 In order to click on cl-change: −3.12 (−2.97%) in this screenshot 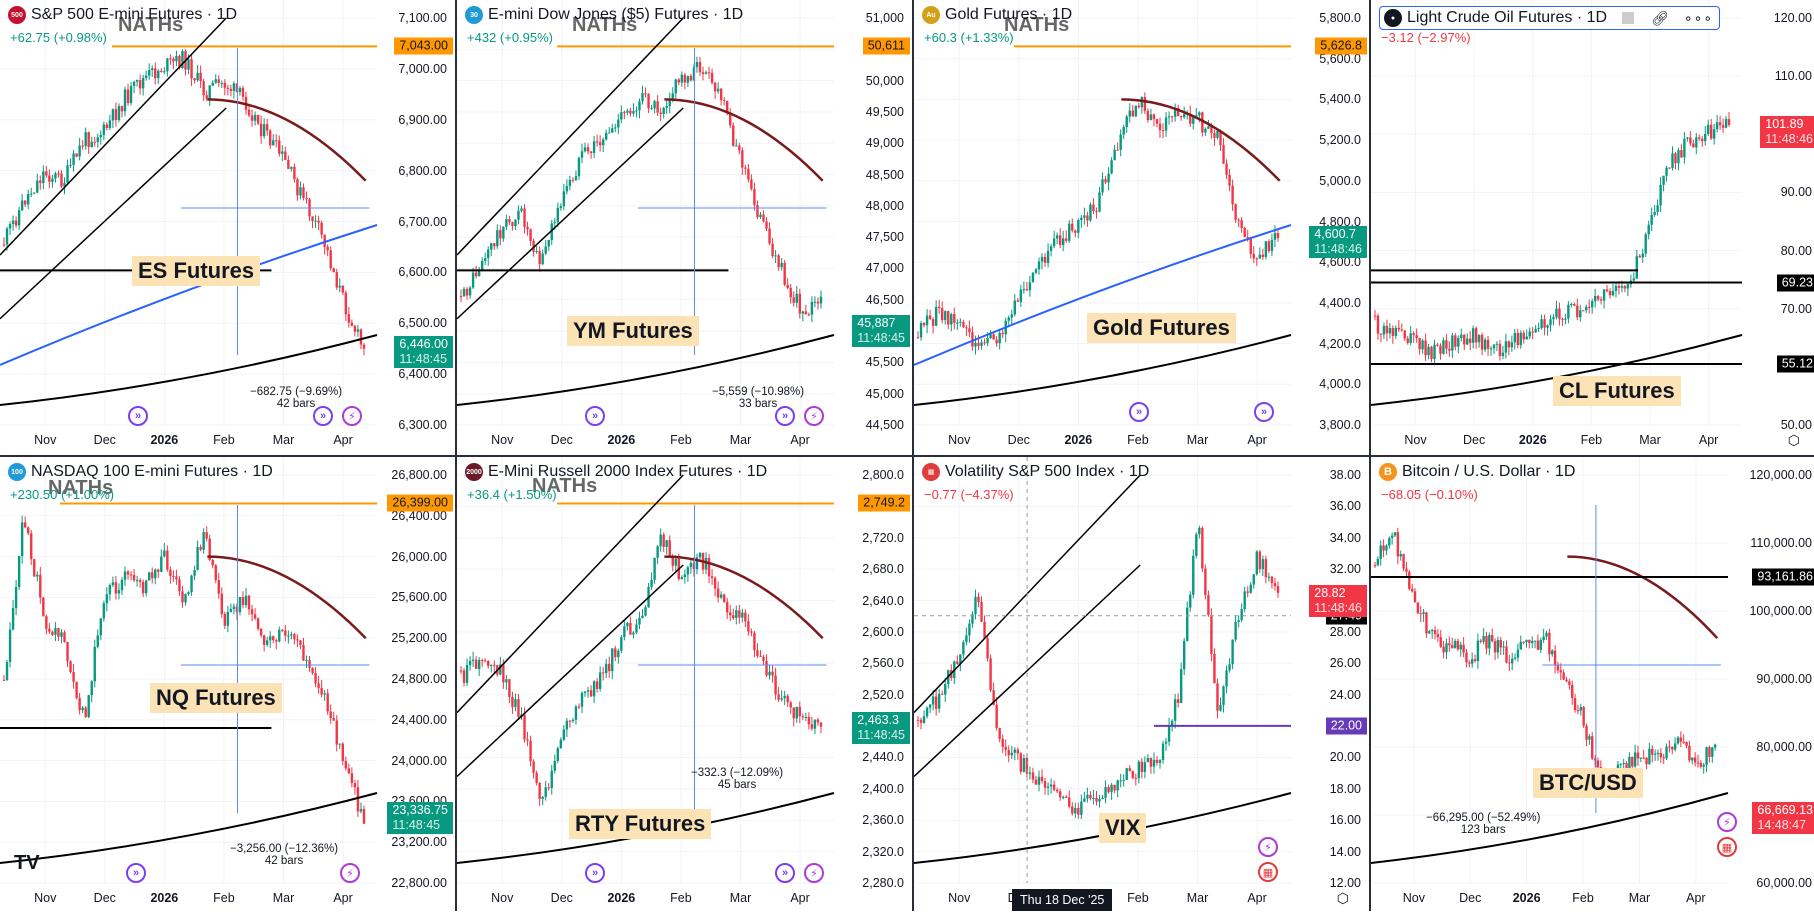, I will do `click(1426, 37)`.